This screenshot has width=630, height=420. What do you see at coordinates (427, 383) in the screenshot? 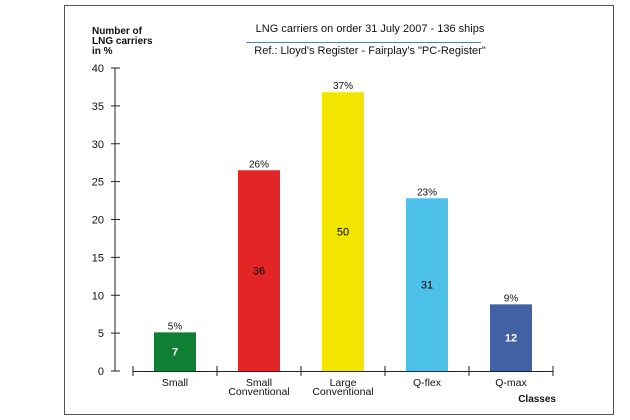
I see `x-tick-label: Q-flex` at bounding box center [427, 383].